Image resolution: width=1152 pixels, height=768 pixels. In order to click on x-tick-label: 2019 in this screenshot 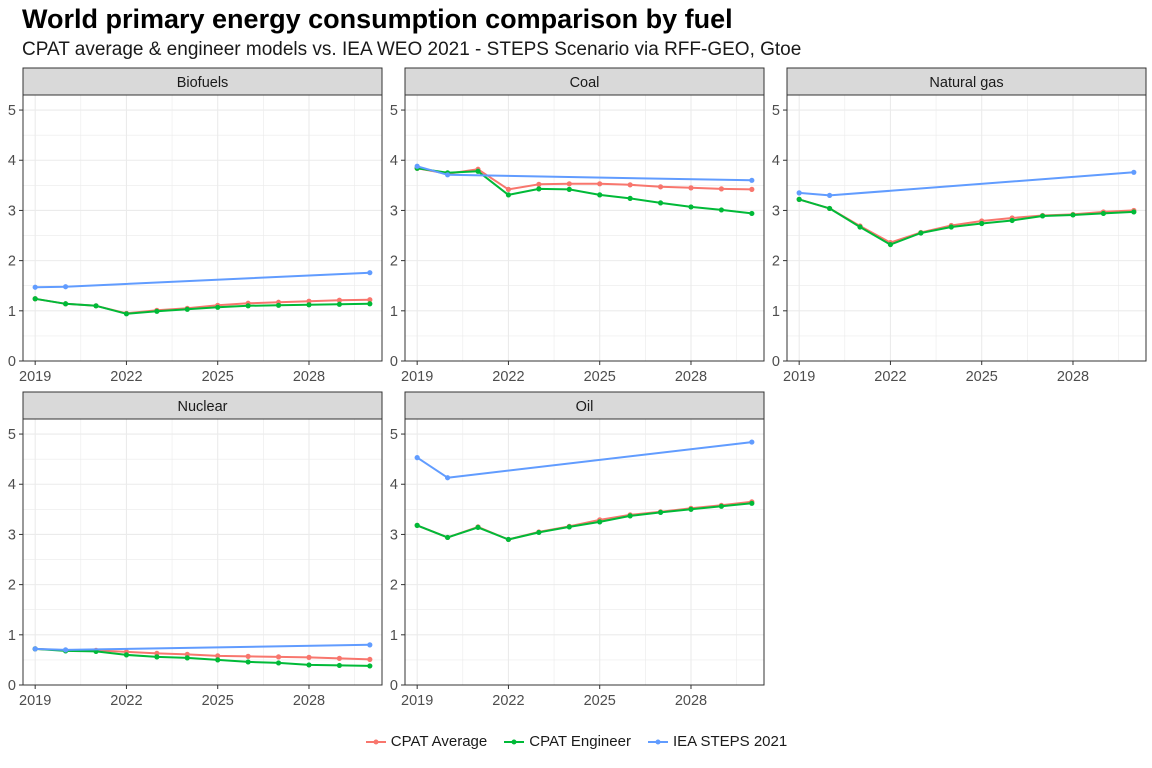, I will do `click(417, 377)`.